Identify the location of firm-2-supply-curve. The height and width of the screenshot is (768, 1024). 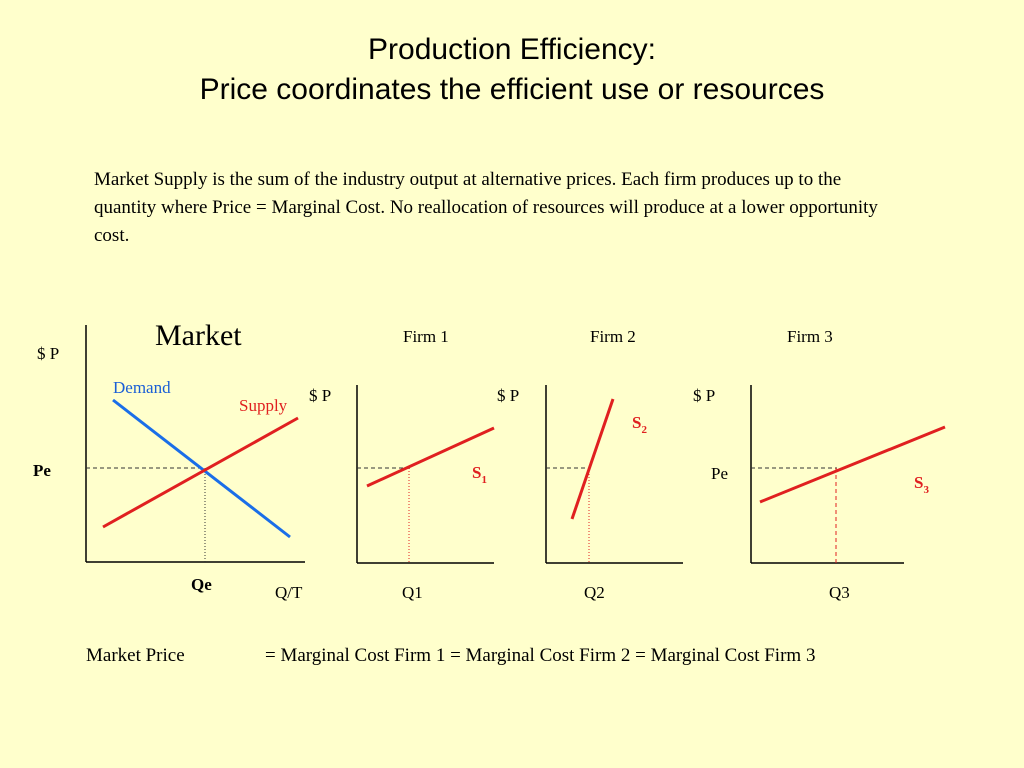
(592, 459).